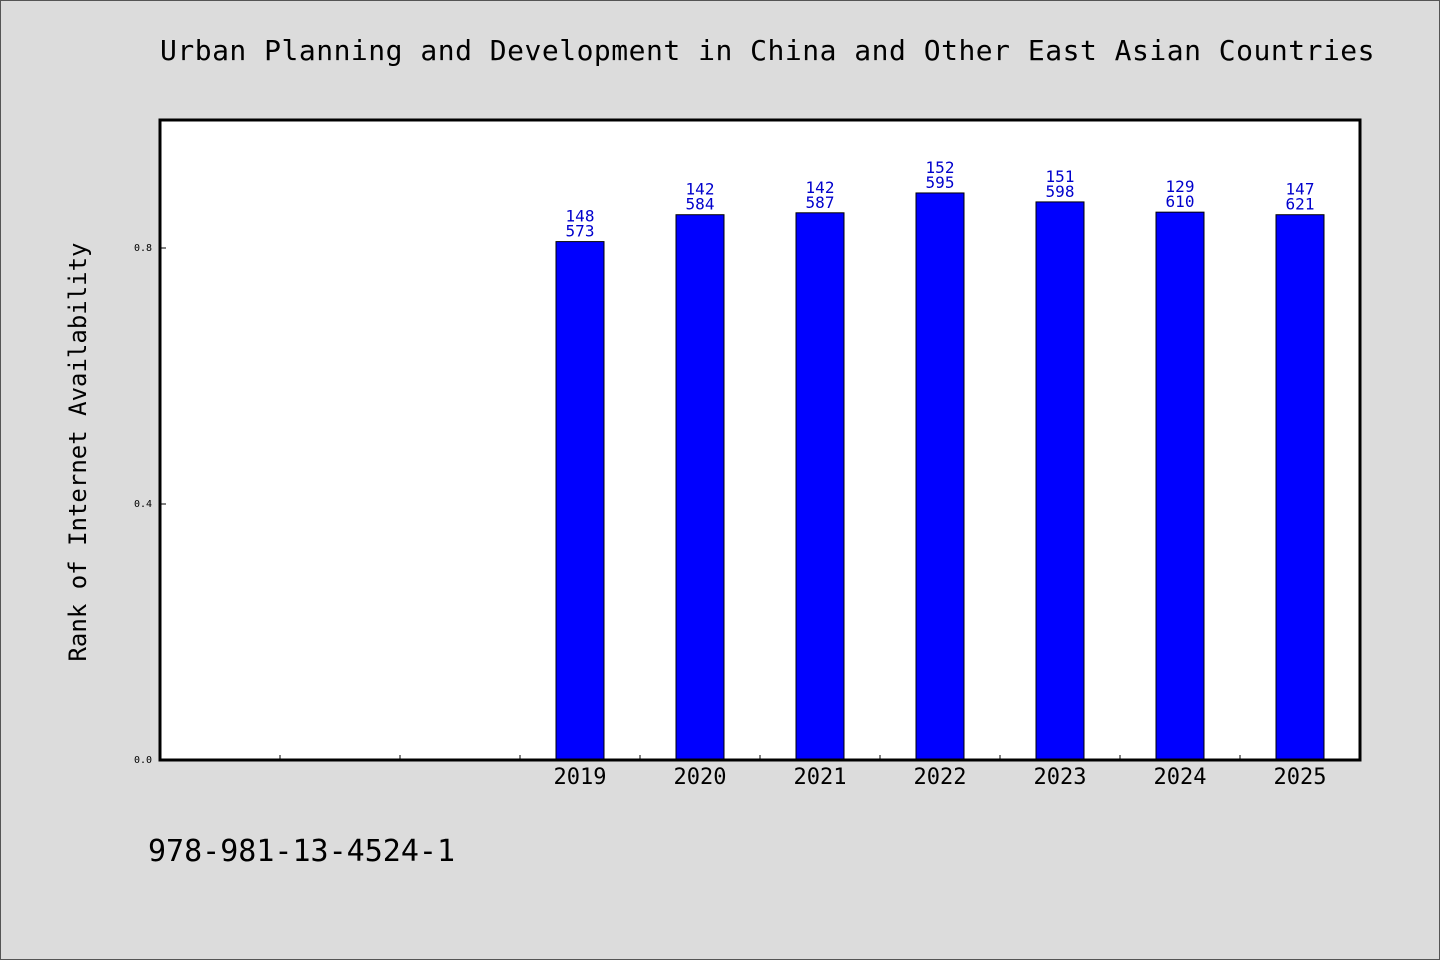 Image resolution: width=1440 pixels, height=960 pixels. What do you see at coordinates (1300, 189) in the screenshot?
I see `bar-value-label-top: 147` at bounding box center [1300, 189].